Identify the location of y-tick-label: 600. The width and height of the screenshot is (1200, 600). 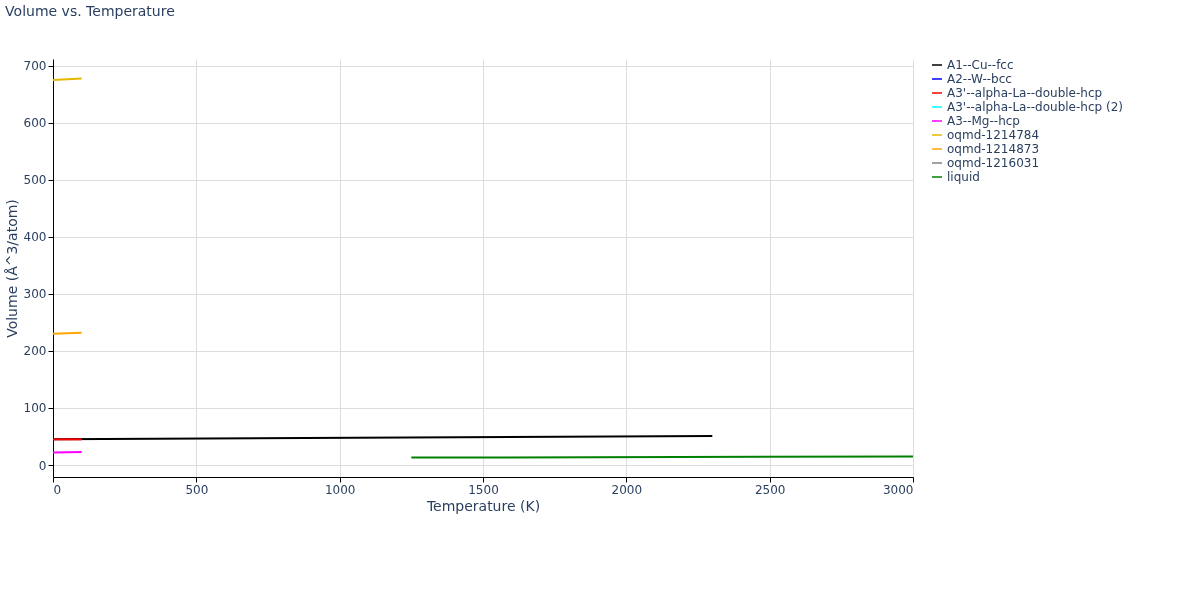
(35, 123).